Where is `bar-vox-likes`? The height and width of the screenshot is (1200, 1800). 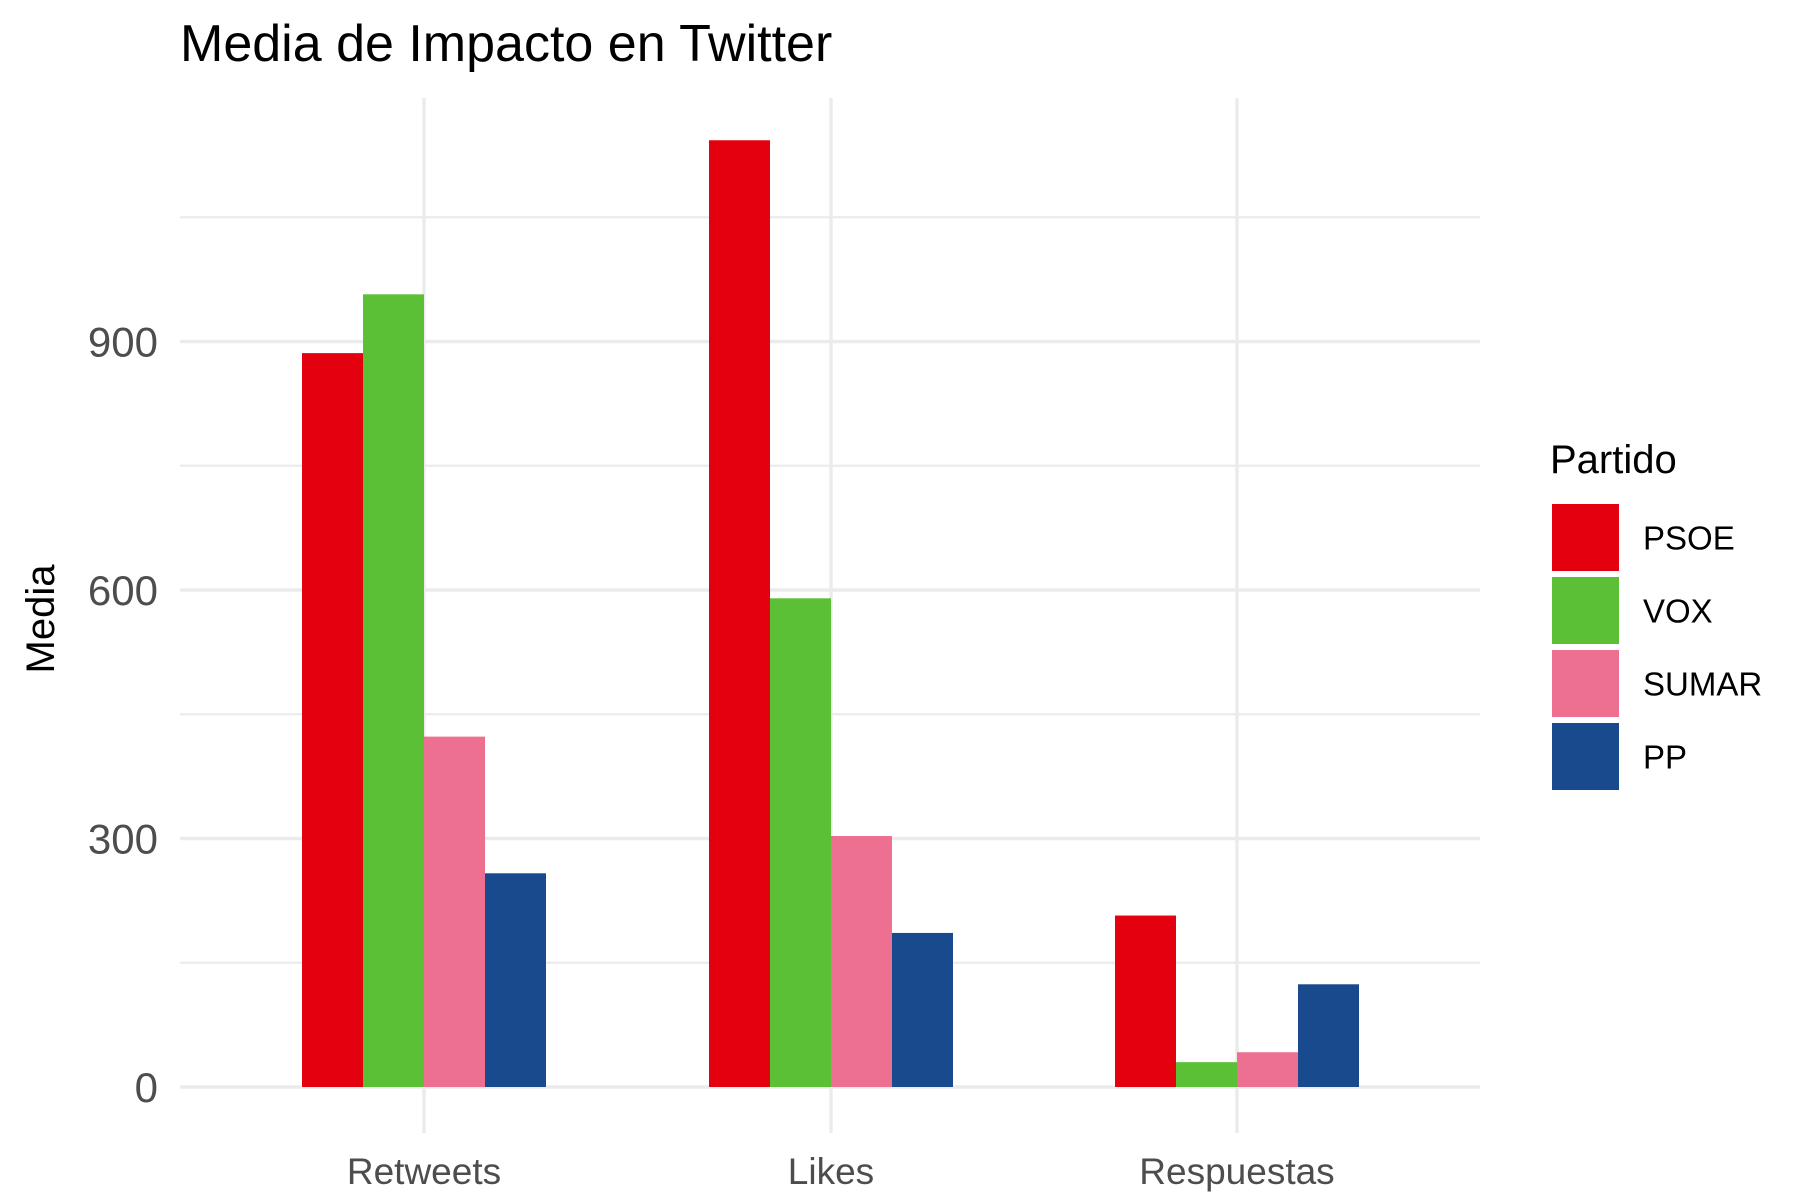 bar-vox-likes is located at coordinates (800, 842).